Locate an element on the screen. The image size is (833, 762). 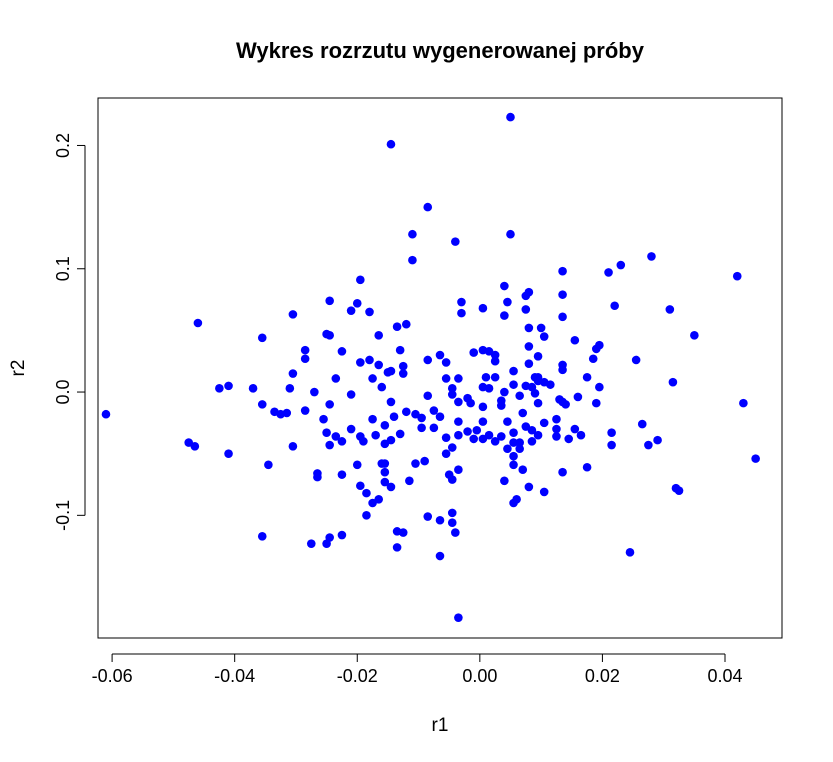
x-tick-label: 0.02 is located at coordinates (602, 676).